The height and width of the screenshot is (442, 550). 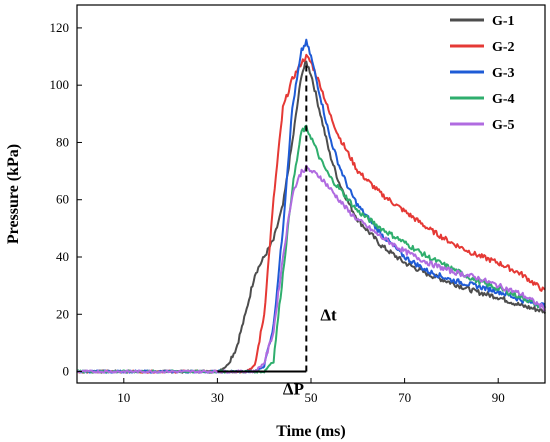 I want to click on y-tick-label: 20, so click(x=62, y=313).